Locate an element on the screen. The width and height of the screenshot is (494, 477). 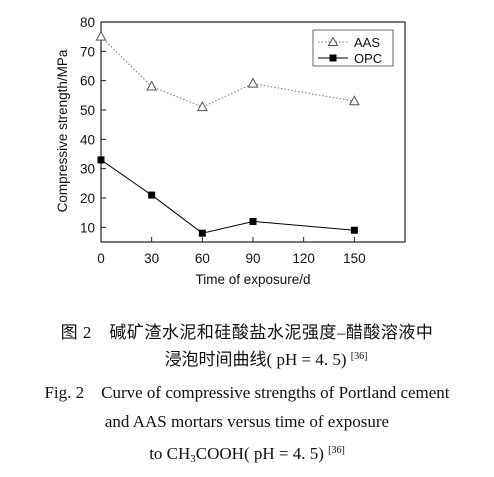
x-tick-label: 60 is located at coordinates (202, 258).